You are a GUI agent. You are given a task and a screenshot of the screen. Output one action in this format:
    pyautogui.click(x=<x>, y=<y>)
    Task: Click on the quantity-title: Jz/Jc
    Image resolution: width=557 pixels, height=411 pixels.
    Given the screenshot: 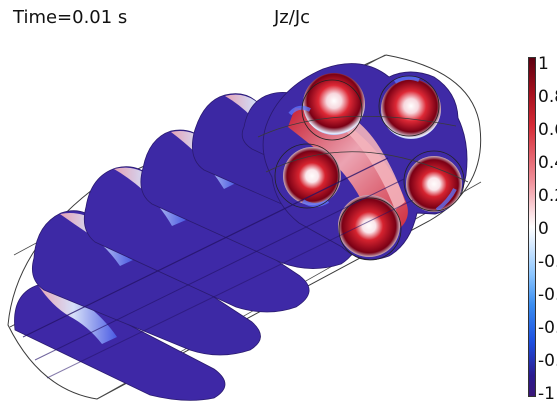 What is the action you would take?
    pyautogui.click(x=292, y=17)
    